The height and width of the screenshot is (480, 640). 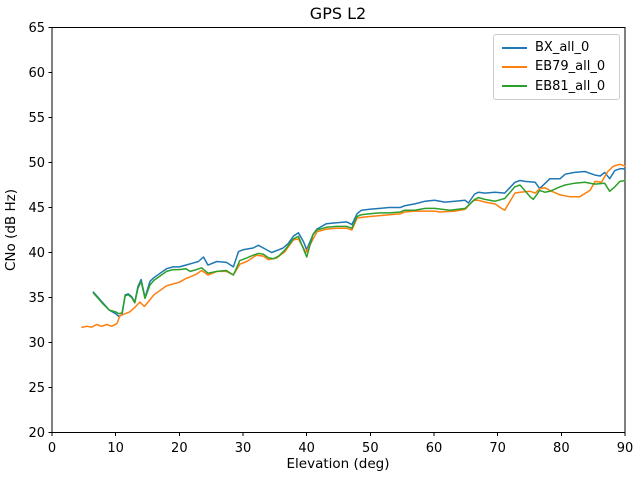 I want to click on x-tick-label: 80, so click(x=561, y=448).